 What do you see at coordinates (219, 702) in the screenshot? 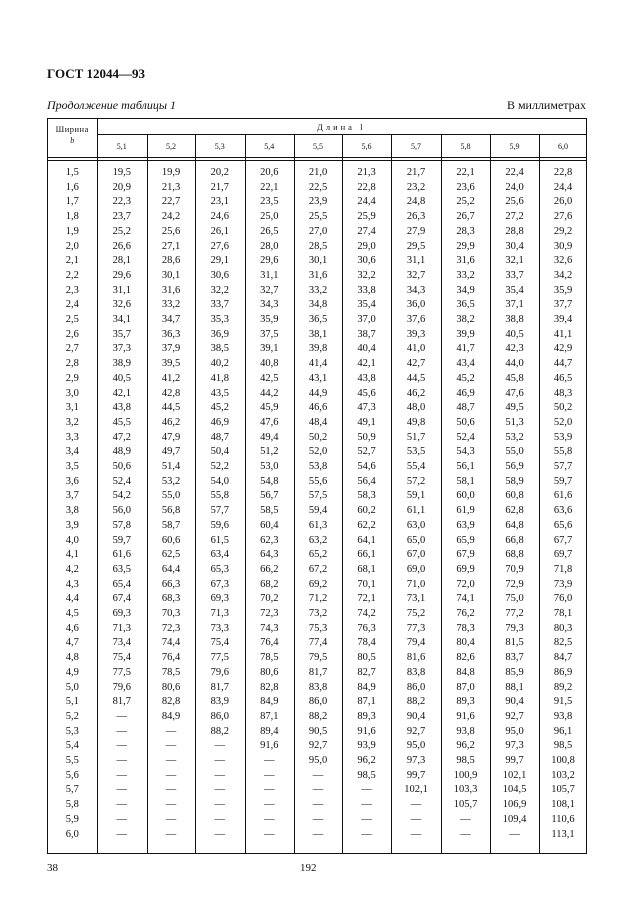
I see `table-cell: 83,9` at bounding box center [219, 702].